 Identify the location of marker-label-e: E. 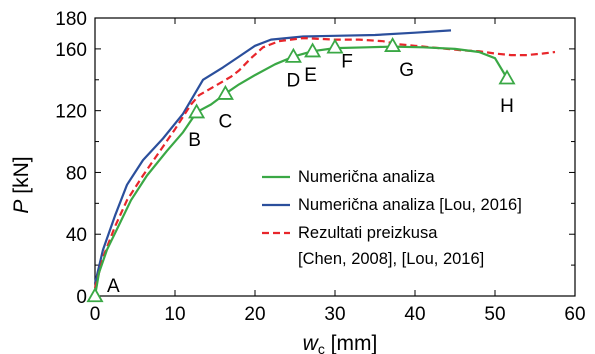
(310, 75).